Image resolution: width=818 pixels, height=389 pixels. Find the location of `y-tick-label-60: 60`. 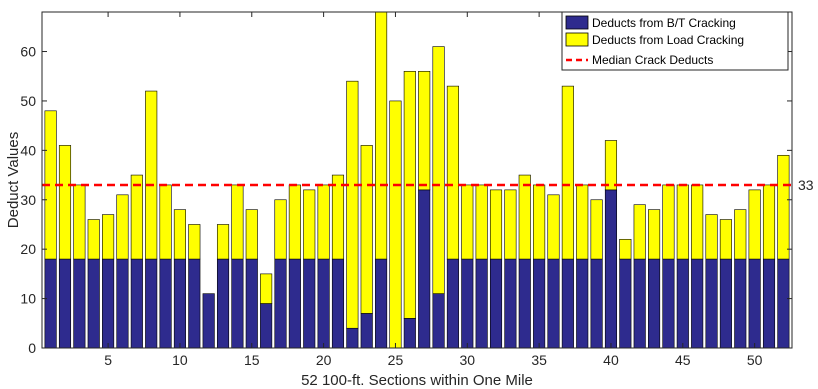

y-tick-label-60: 60 is located at coordinates (28, 52).